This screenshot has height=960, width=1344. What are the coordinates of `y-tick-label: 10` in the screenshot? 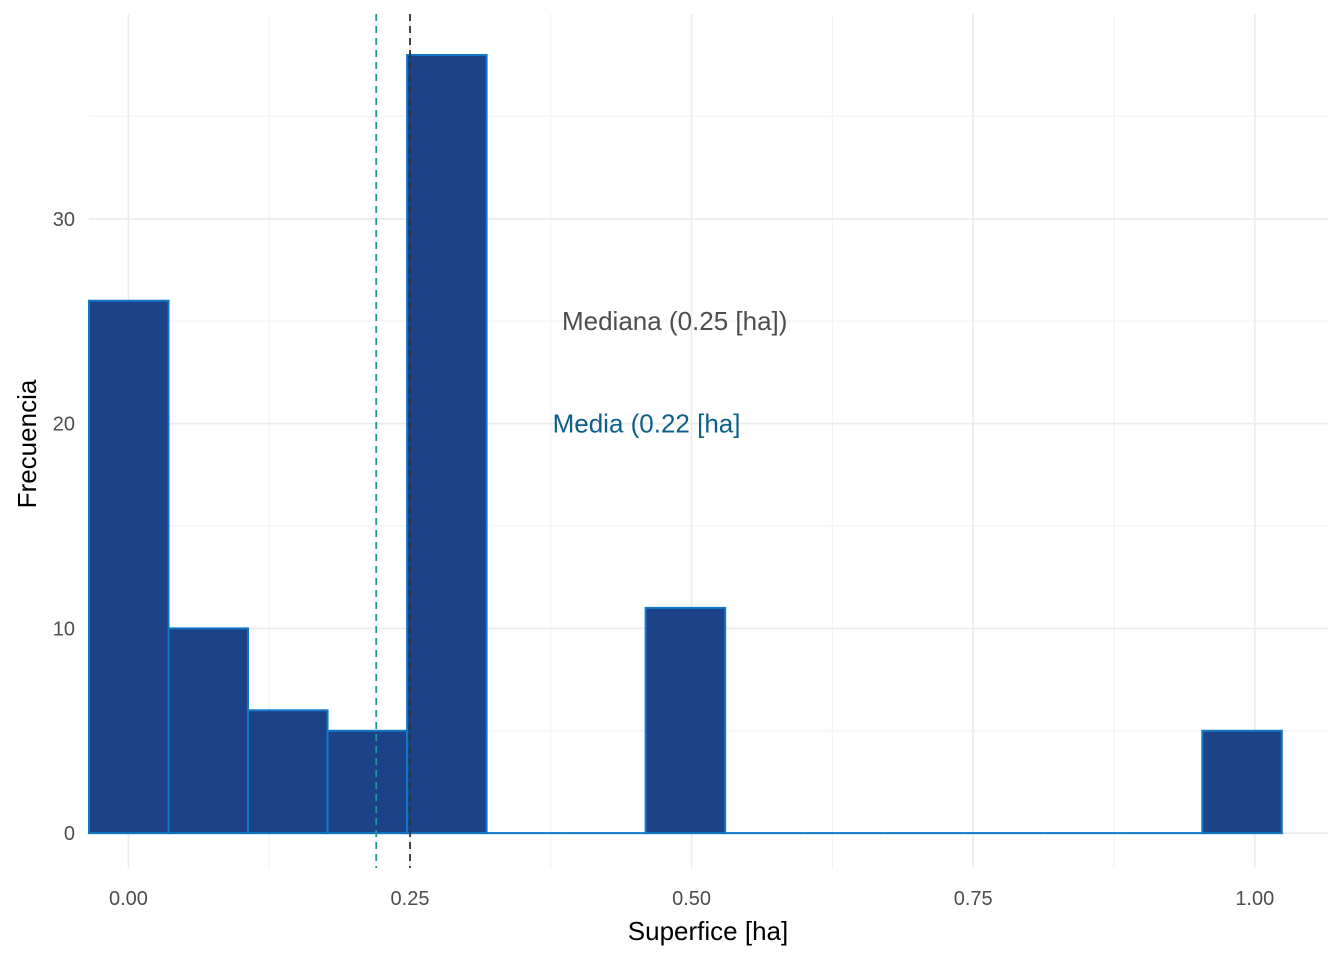 It's located at (64, 629).